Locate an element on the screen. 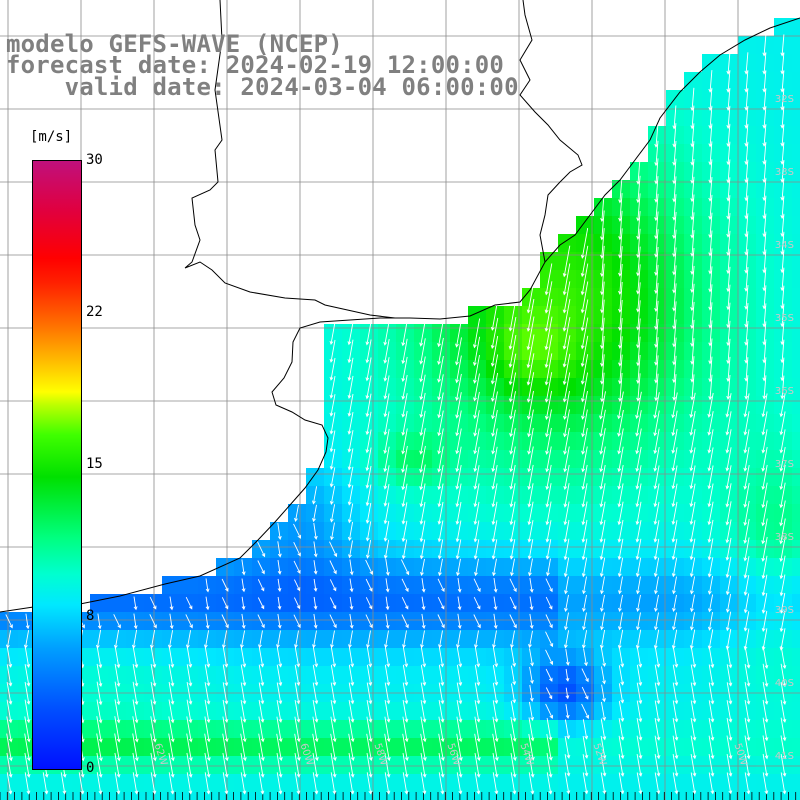 Image resolution: width=800 pixels, height=800 pixels. colorbar-tick-30: 30 is located at coordinates (94, 160).